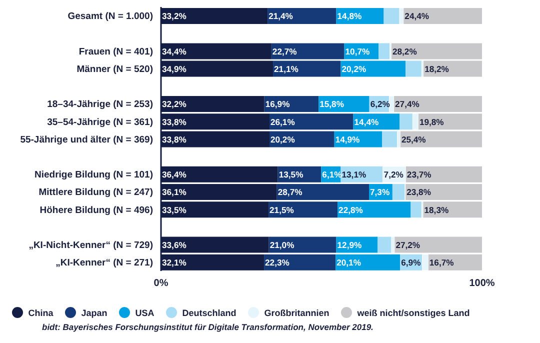 The image size is (540, 343). What do you see at coordinates (174, 175) in the screenshot?
I see `data-label: 36,4%` at bounding box center [174, 175].